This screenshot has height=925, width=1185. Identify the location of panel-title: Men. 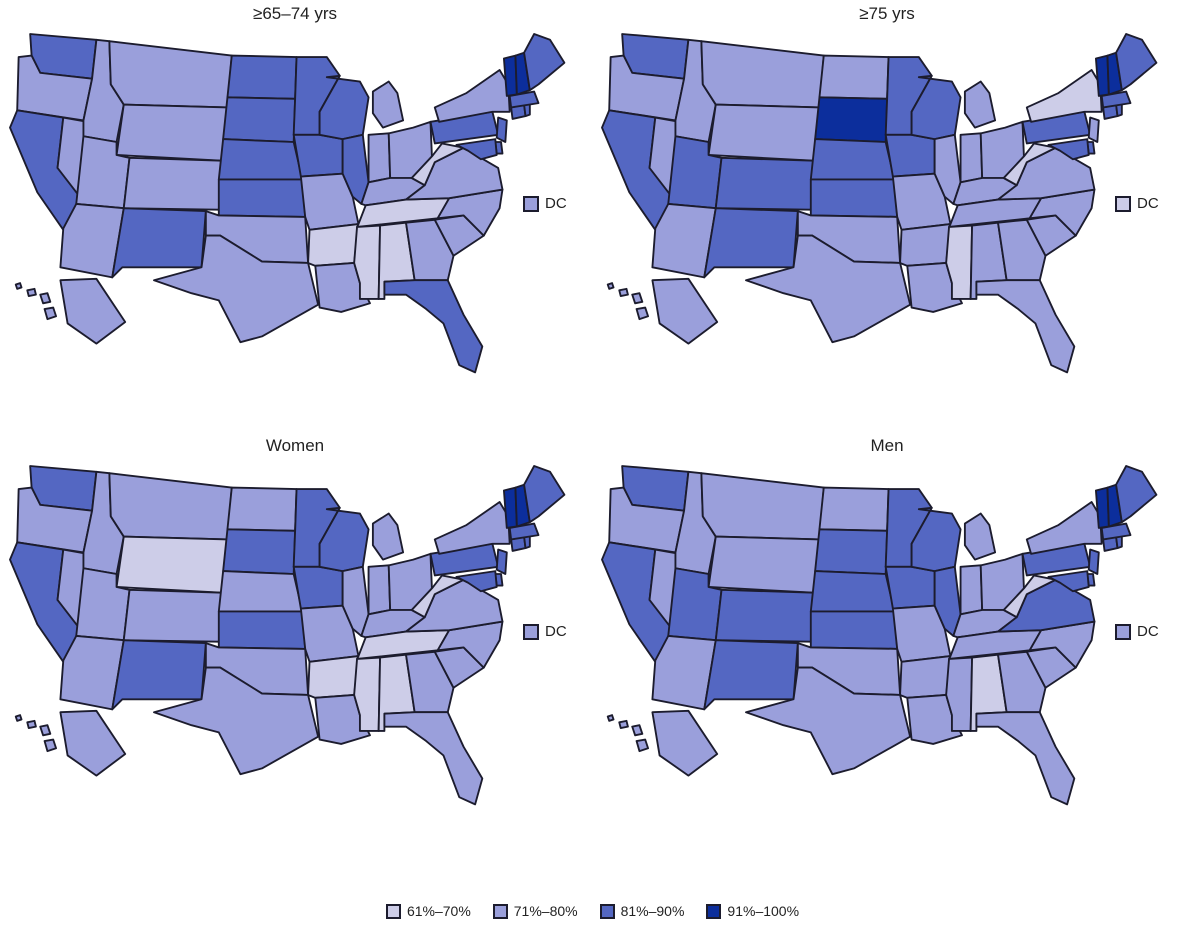
(887, 445).